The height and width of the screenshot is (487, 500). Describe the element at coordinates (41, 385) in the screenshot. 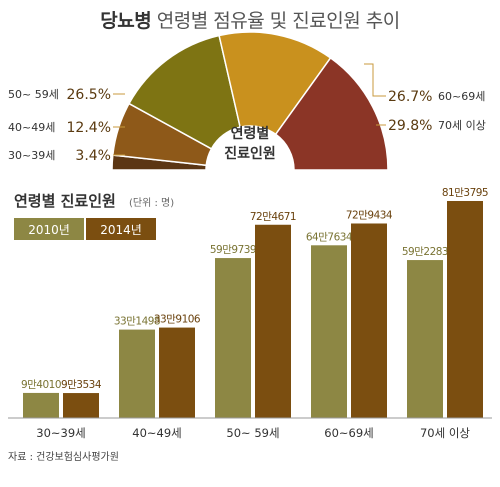

I see `bar-data-label: 9만4010` at that location.